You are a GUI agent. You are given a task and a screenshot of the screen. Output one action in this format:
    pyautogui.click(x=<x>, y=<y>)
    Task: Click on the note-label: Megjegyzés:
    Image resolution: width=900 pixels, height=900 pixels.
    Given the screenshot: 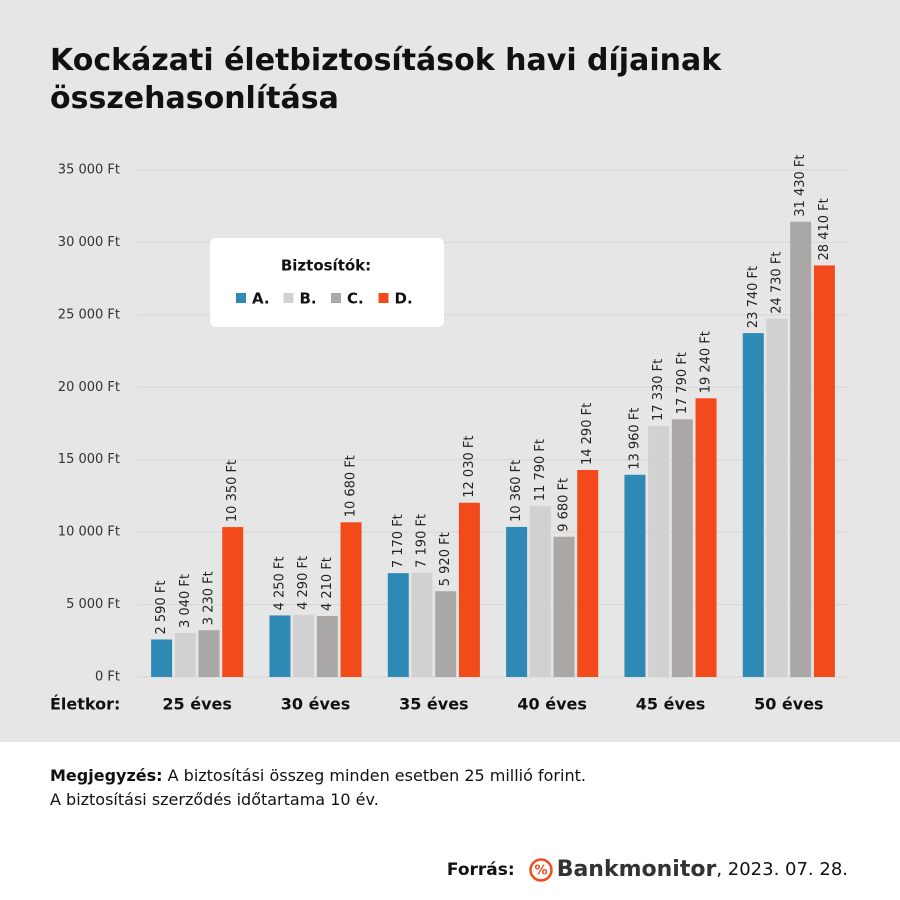 What is the action you would take?
    pyautogui.click(x=106, y=775)
    